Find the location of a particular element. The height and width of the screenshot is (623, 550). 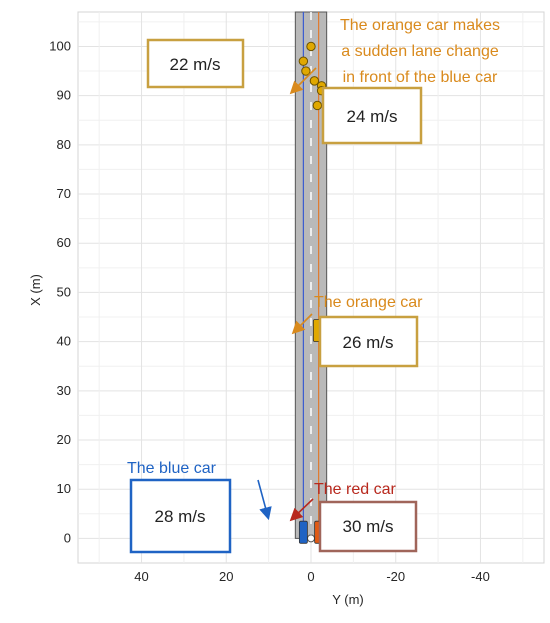

x-tick-label: -40 is located at coordinates (480, 576).